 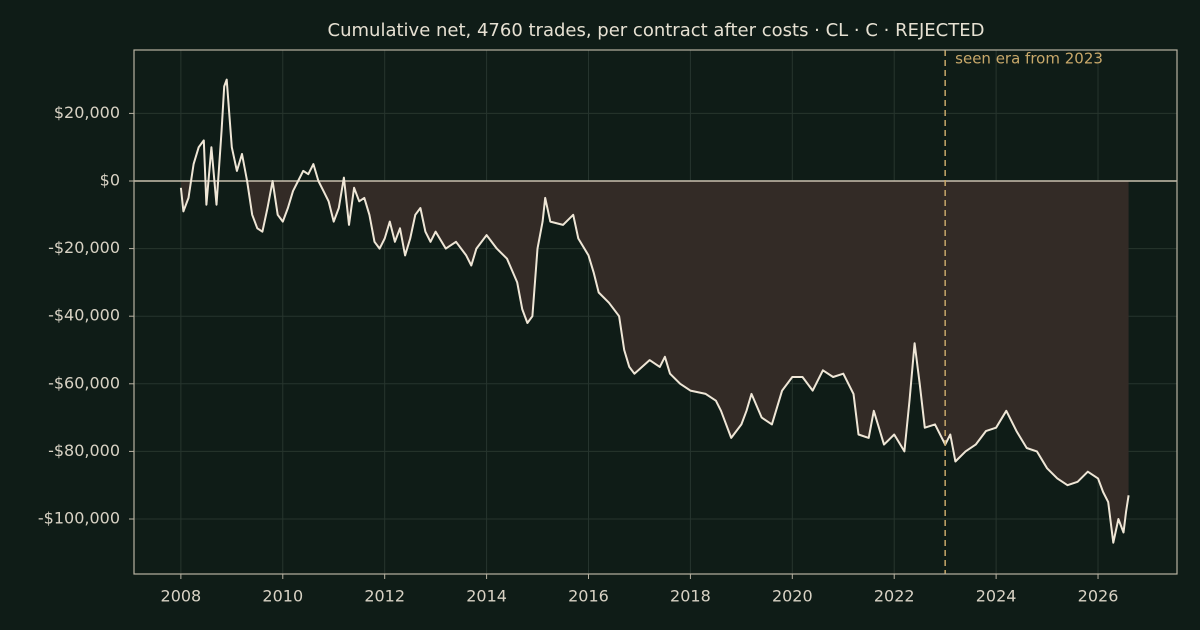 I want to click on x-tick-label: 2016, so click(x=588, y=596).